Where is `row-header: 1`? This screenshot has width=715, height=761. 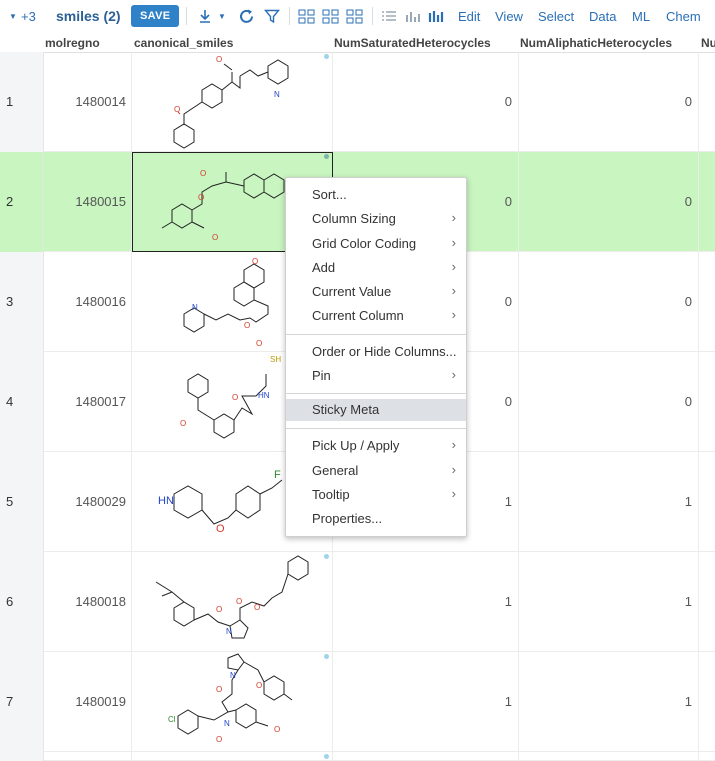
row-header: 1 is located at coordinates (22, 102).